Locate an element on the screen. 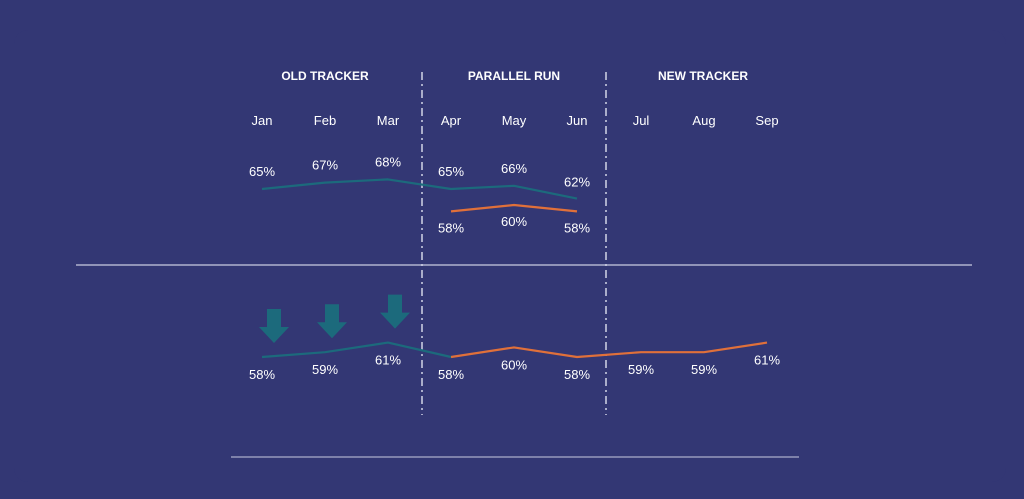 The height and width of the screenshot is (499, 1024). phase-header: NEW TRACKER is located at coordinates (703, 76).